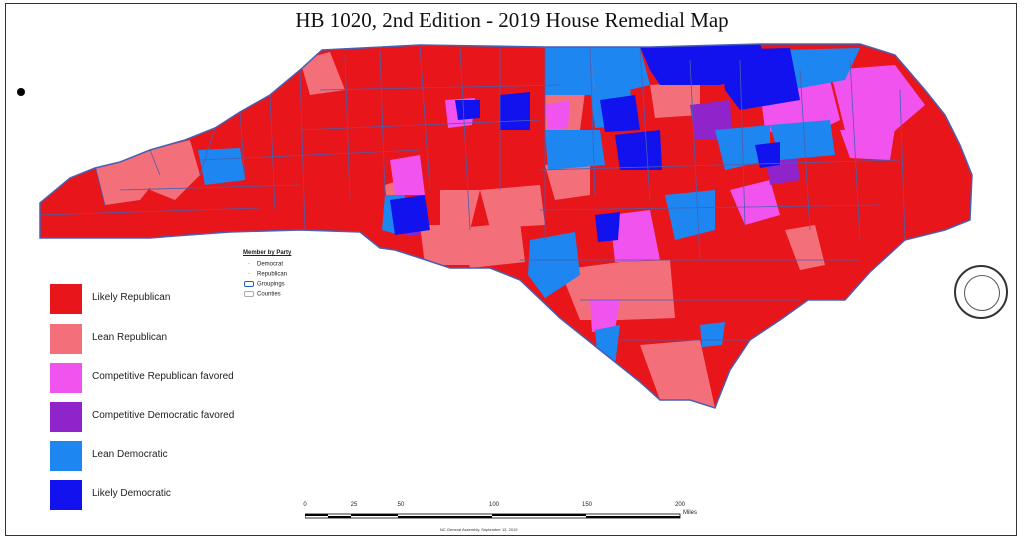 Image resolution: width=1024 pixels, height=541 pixels. What do you see at coordinates (180, 340) in the screenshot?
I see `legend-item-lean-republican: Lean Republican` at bounding box center [180, 340].